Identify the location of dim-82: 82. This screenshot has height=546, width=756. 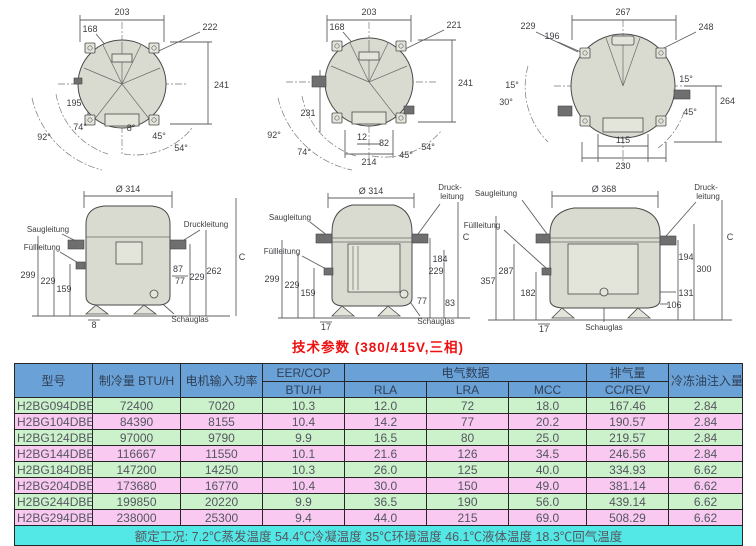
(384, 143).